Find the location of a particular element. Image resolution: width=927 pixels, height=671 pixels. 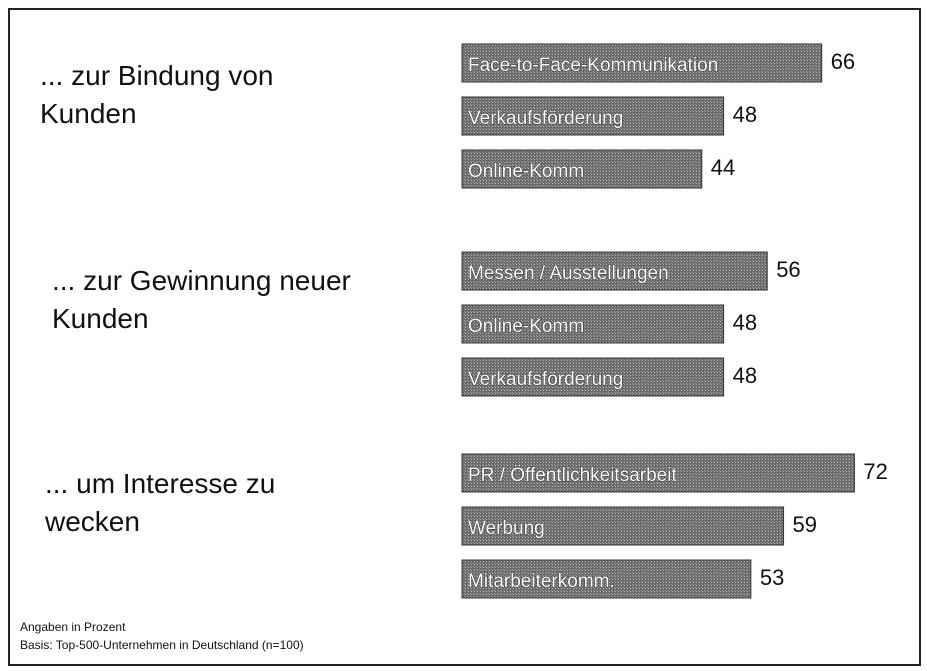

group-label: ... um Interesse zu wecken is located at coordinates (160, 502).